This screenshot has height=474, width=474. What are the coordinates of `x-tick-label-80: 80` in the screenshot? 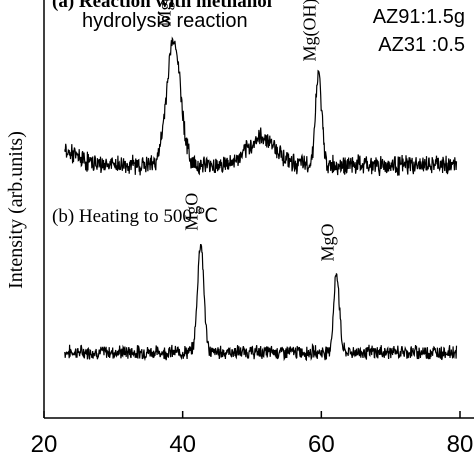 It's located at (460, 444).